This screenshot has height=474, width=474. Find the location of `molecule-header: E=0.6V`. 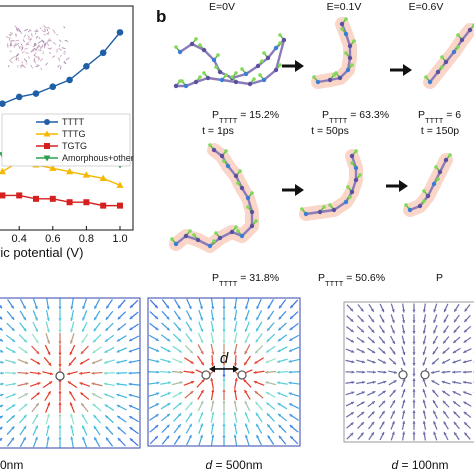

molecule-header: E=0.6V is located at coordinates (426, 7).